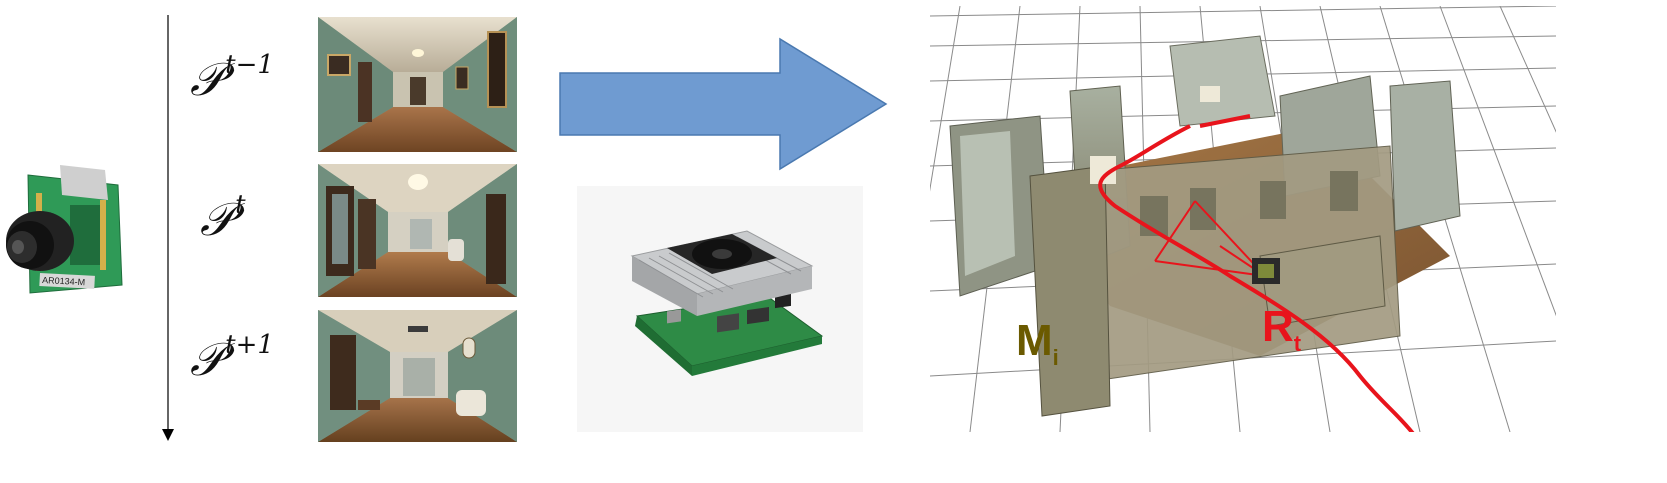  Describe the element at coordinates (232, 78) in the screenshot. I see `frame-label-prev: 𝒫t−1` at that location.